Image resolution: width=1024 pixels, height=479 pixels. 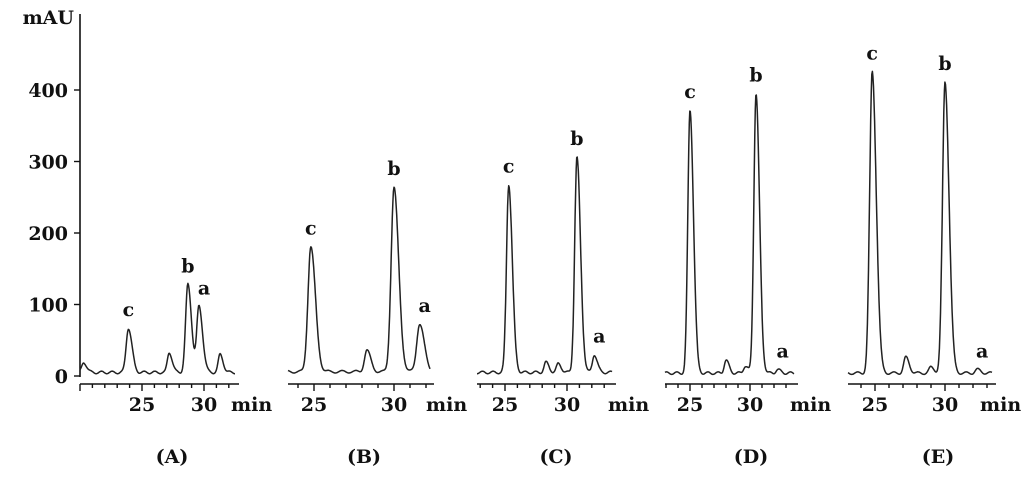 I want to click on y-tick-group: 0 100 200 300 400, so click(x=54, y=234).